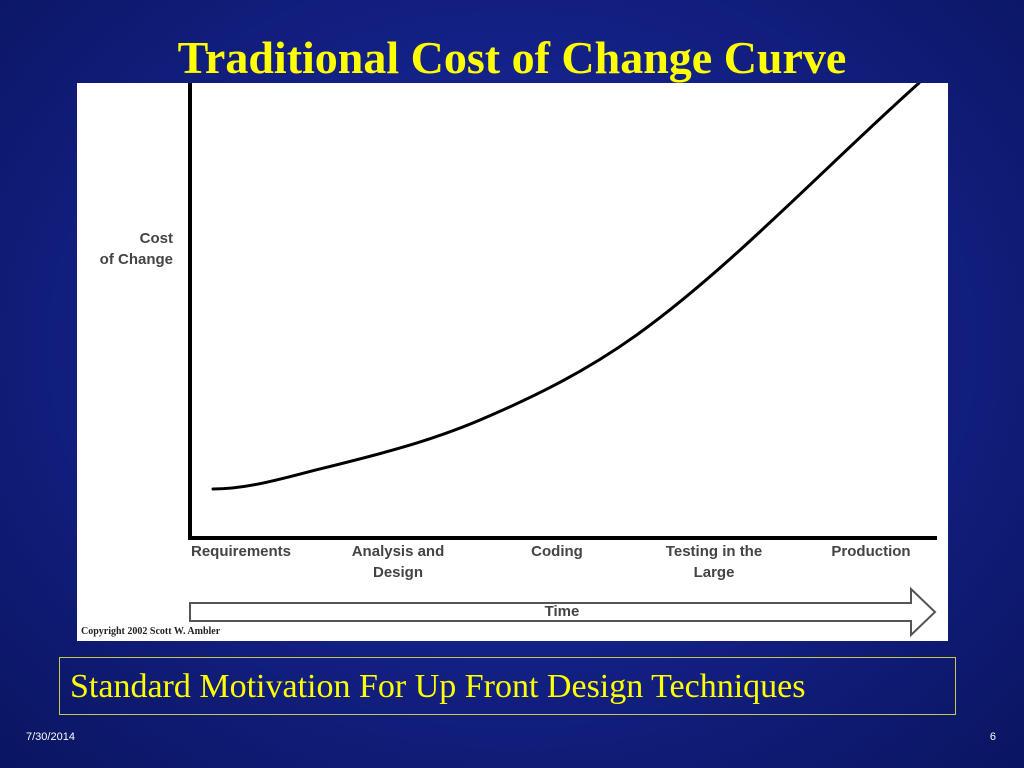 The height and width of the screenshot is (768, 1024). Describe the element at coordinates (50, 737) in the screenshot. I see `footer-date: 7/30/2014` at that location.